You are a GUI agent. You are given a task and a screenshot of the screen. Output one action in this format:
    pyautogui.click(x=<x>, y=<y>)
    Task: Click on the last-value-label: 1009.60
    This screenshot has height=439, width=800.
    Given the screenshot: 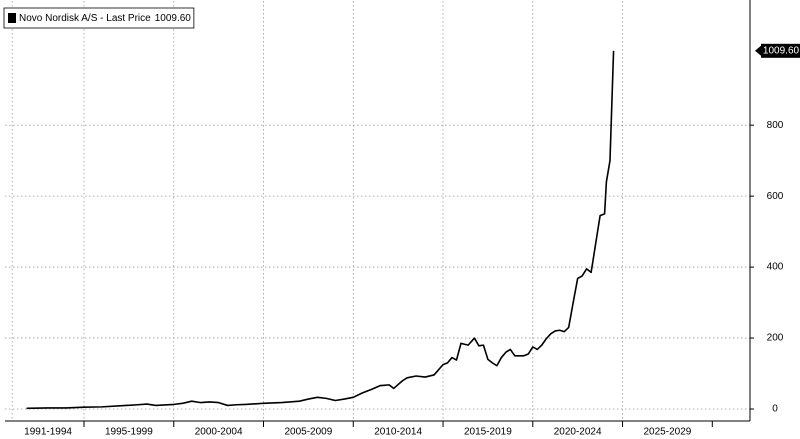 What is the action you would take?
    pyautogui.click(x=781, y=50)
    